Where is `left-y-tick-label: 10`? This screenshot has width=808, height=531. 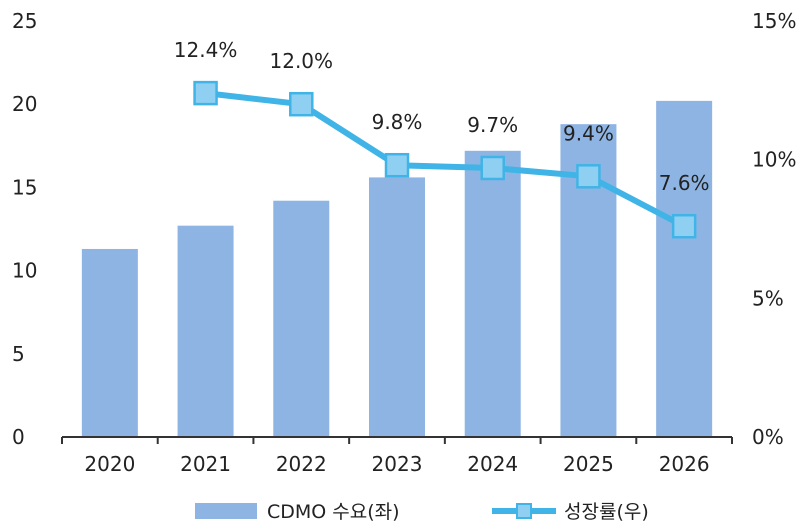 left-y-tick-label: 10 is located at coordinates (24, 271).